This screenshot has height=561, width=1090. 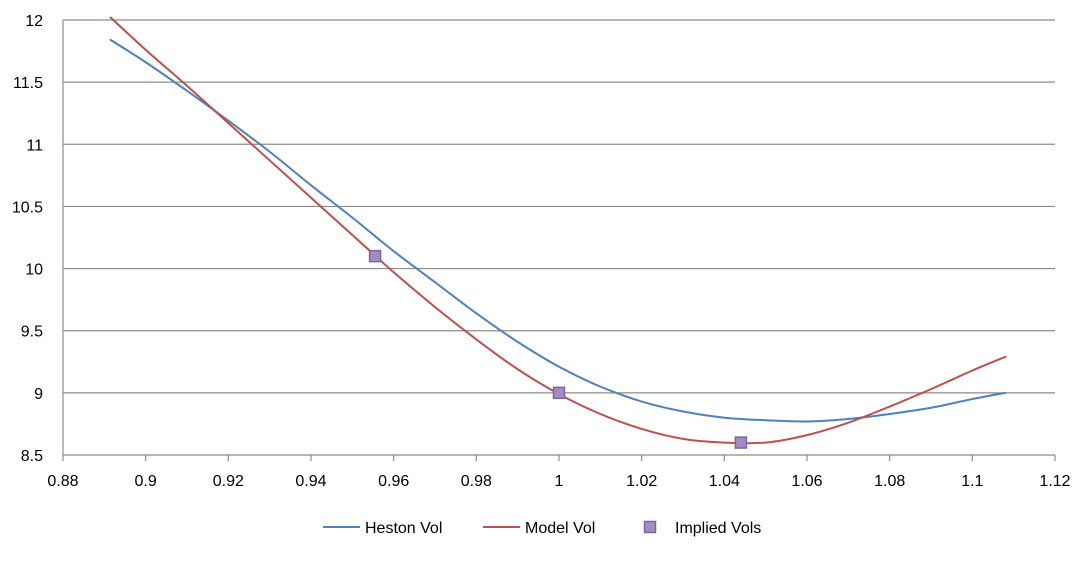 I want to click on y-tick-label: 11.5, so click(x=28, y=83).